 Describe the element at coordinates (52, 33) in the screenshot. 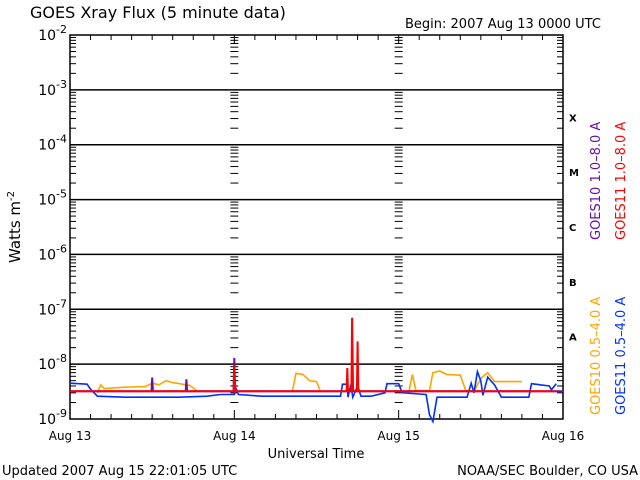

I see `y-tick-label: 10⁻²` at that location.